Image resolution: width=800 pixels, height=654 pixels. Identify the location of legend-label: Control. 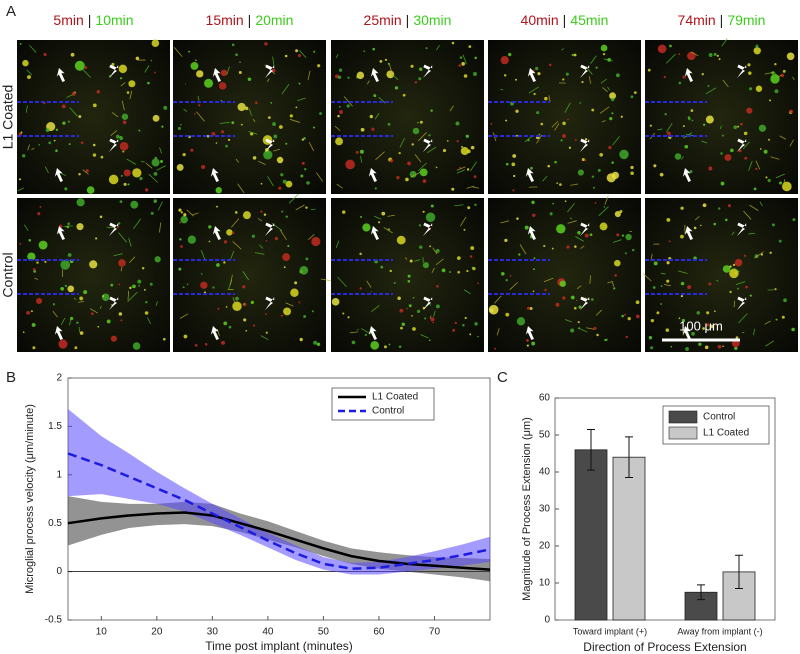
(719, 417).